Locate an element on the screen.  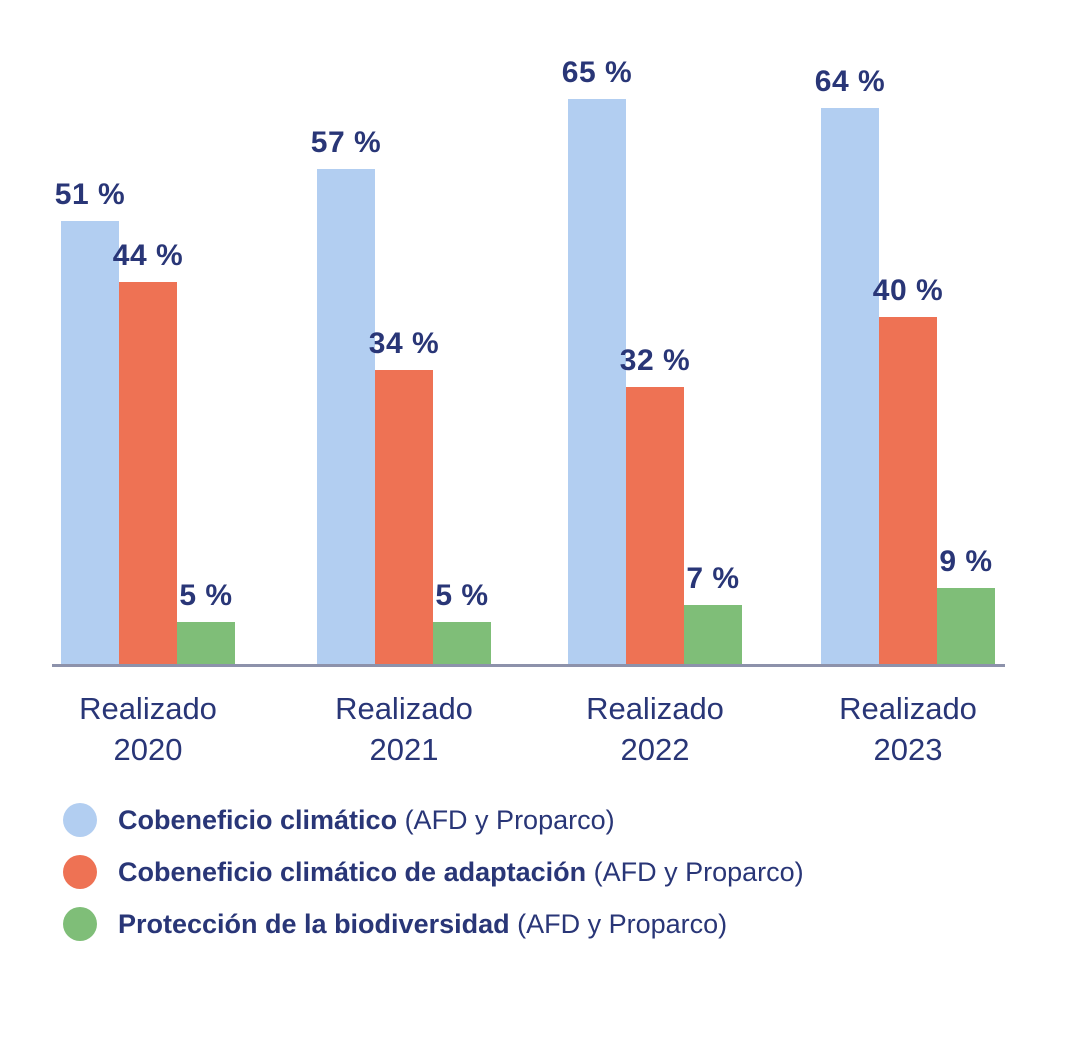
value-label-proteccion-biodiversidad-2022: 7 % is located at coordinates (713, 578).